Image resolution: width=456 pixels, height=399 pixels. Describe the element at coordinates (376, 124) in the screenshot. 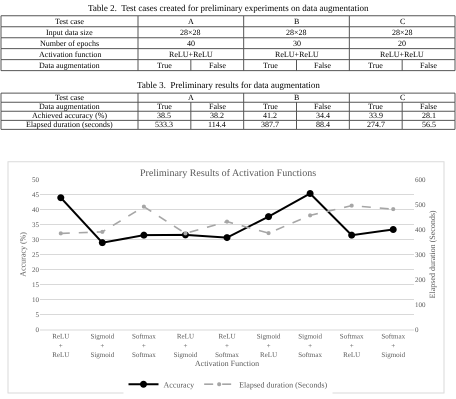

I see `text: 274.7` at that location.